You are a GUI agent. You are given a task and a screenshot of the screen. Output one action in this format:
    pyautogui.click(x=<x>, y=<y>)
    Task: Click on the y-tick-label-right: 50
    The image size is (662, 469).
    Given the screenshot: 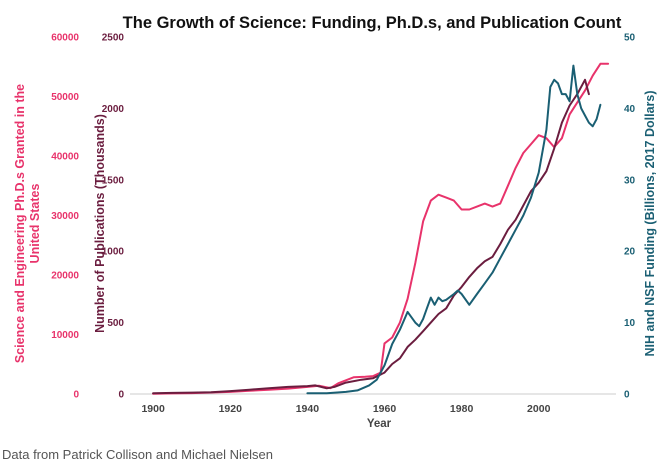 What is the action you would take?
    pyautogui.click(x=630, y=38)
    